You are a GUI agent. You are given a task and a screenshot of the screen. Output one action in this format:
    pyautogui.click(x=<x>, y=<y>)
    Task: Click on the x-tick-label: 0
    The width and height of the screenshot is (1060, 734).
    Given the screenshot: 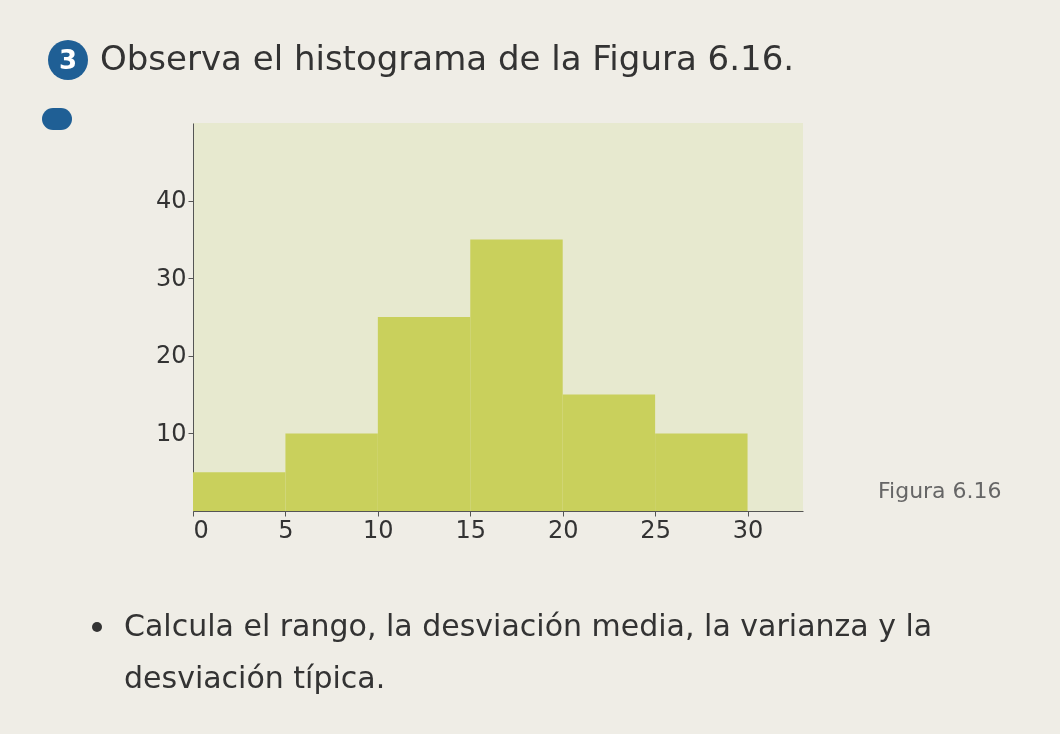 What is the action you would take?
    pyautogui.click(x=201, y=529)
    